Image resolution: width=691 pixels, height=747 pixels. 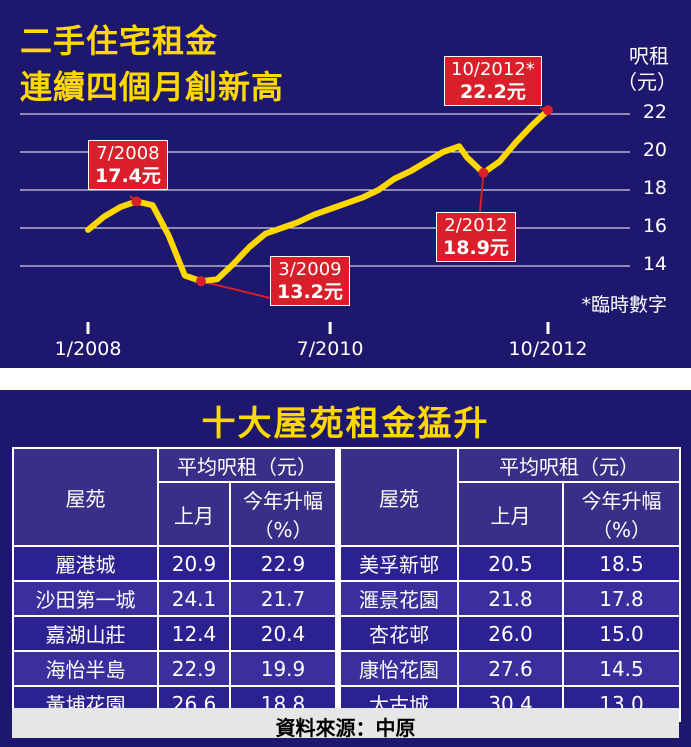 What do you see at coordinates (284, 563) in the screenshot?
I see `rise-value: 22.9` at bounding box center [284, 563].